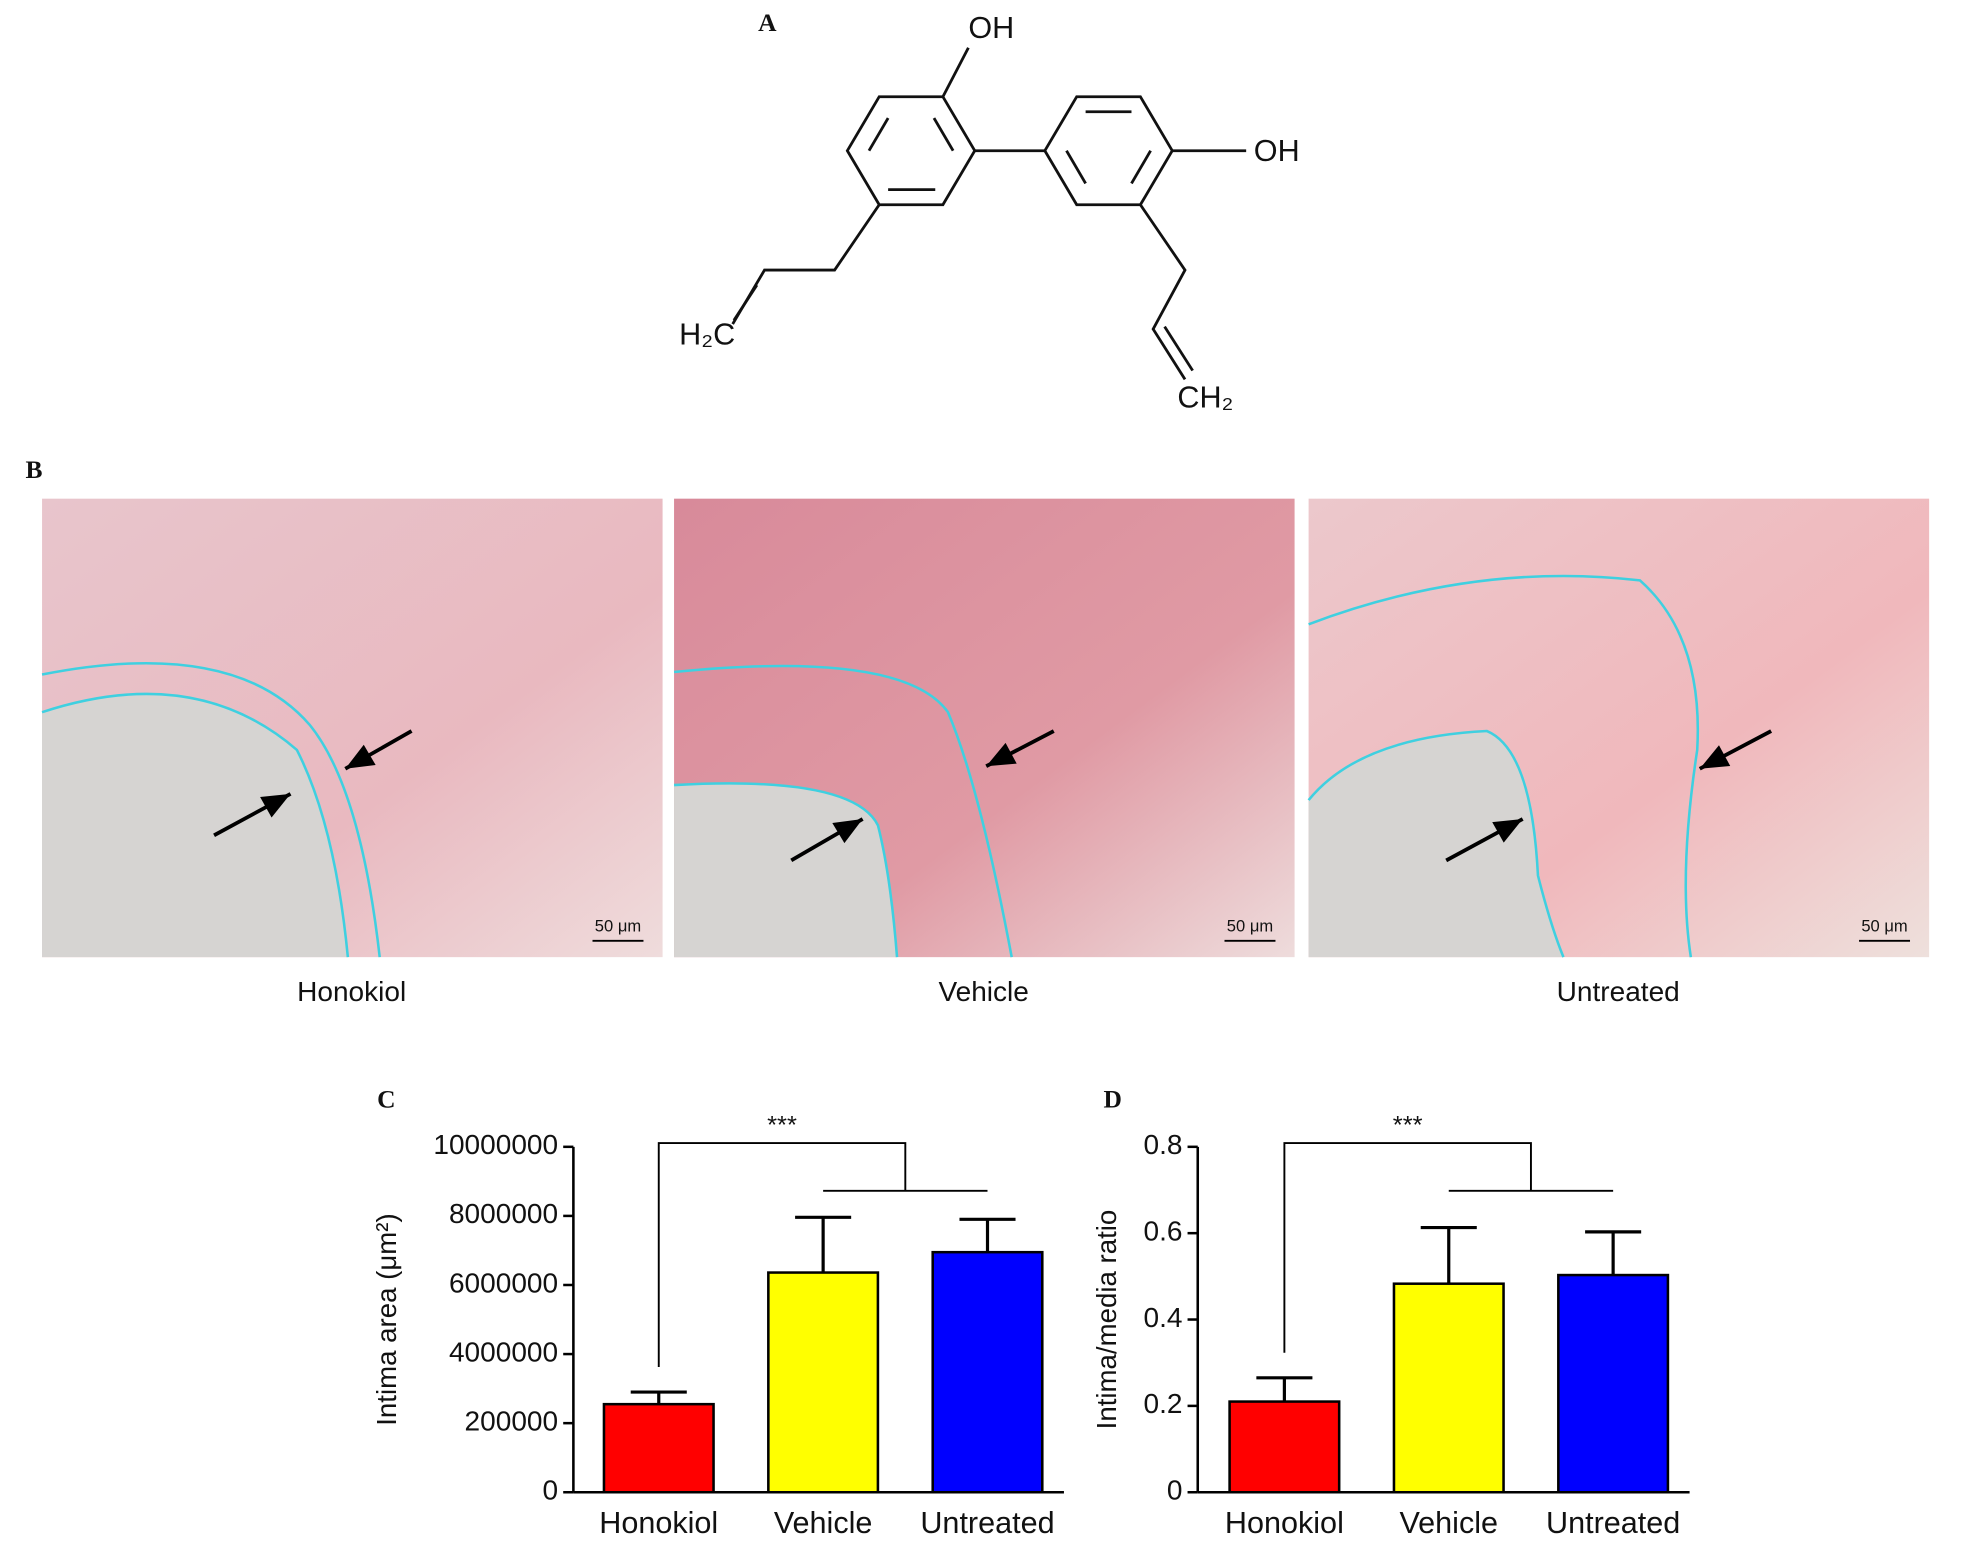 This screenshot has width=1975, height=1545. I want to click on y-tick-label: 0.2, so click(1162, 1403).